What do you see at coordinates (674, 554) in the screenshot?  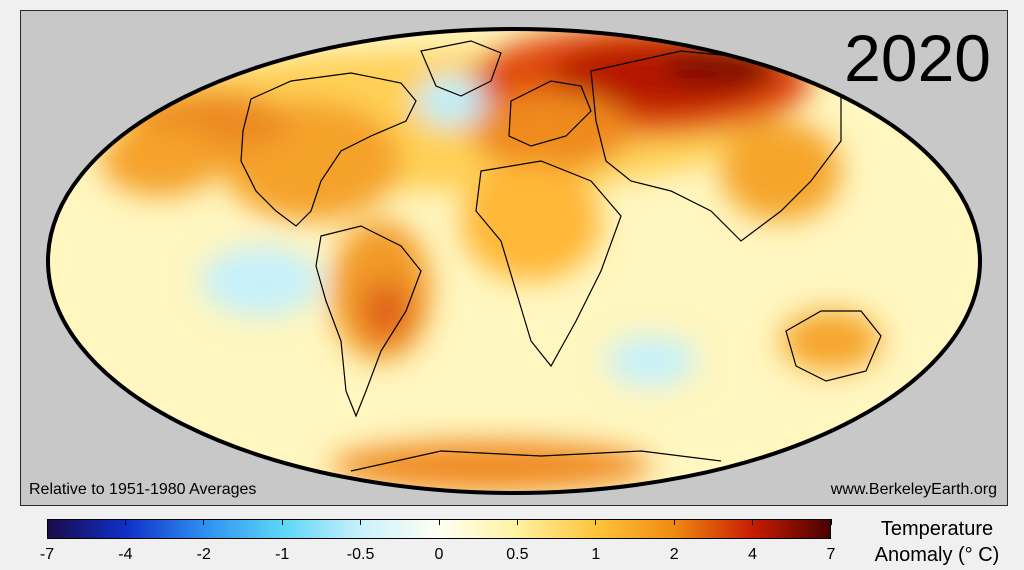 I see `colorbar-tick-label: 2` at bounding box center [674, 554].